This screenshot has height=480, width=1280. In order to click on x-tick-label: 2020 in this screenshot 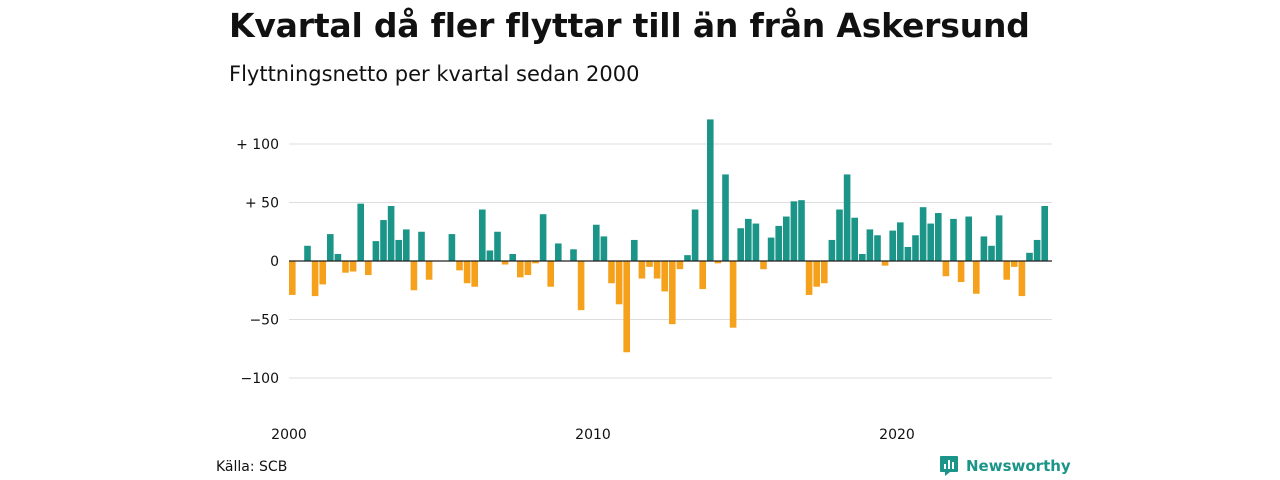, I will do `click(897, 435)`.